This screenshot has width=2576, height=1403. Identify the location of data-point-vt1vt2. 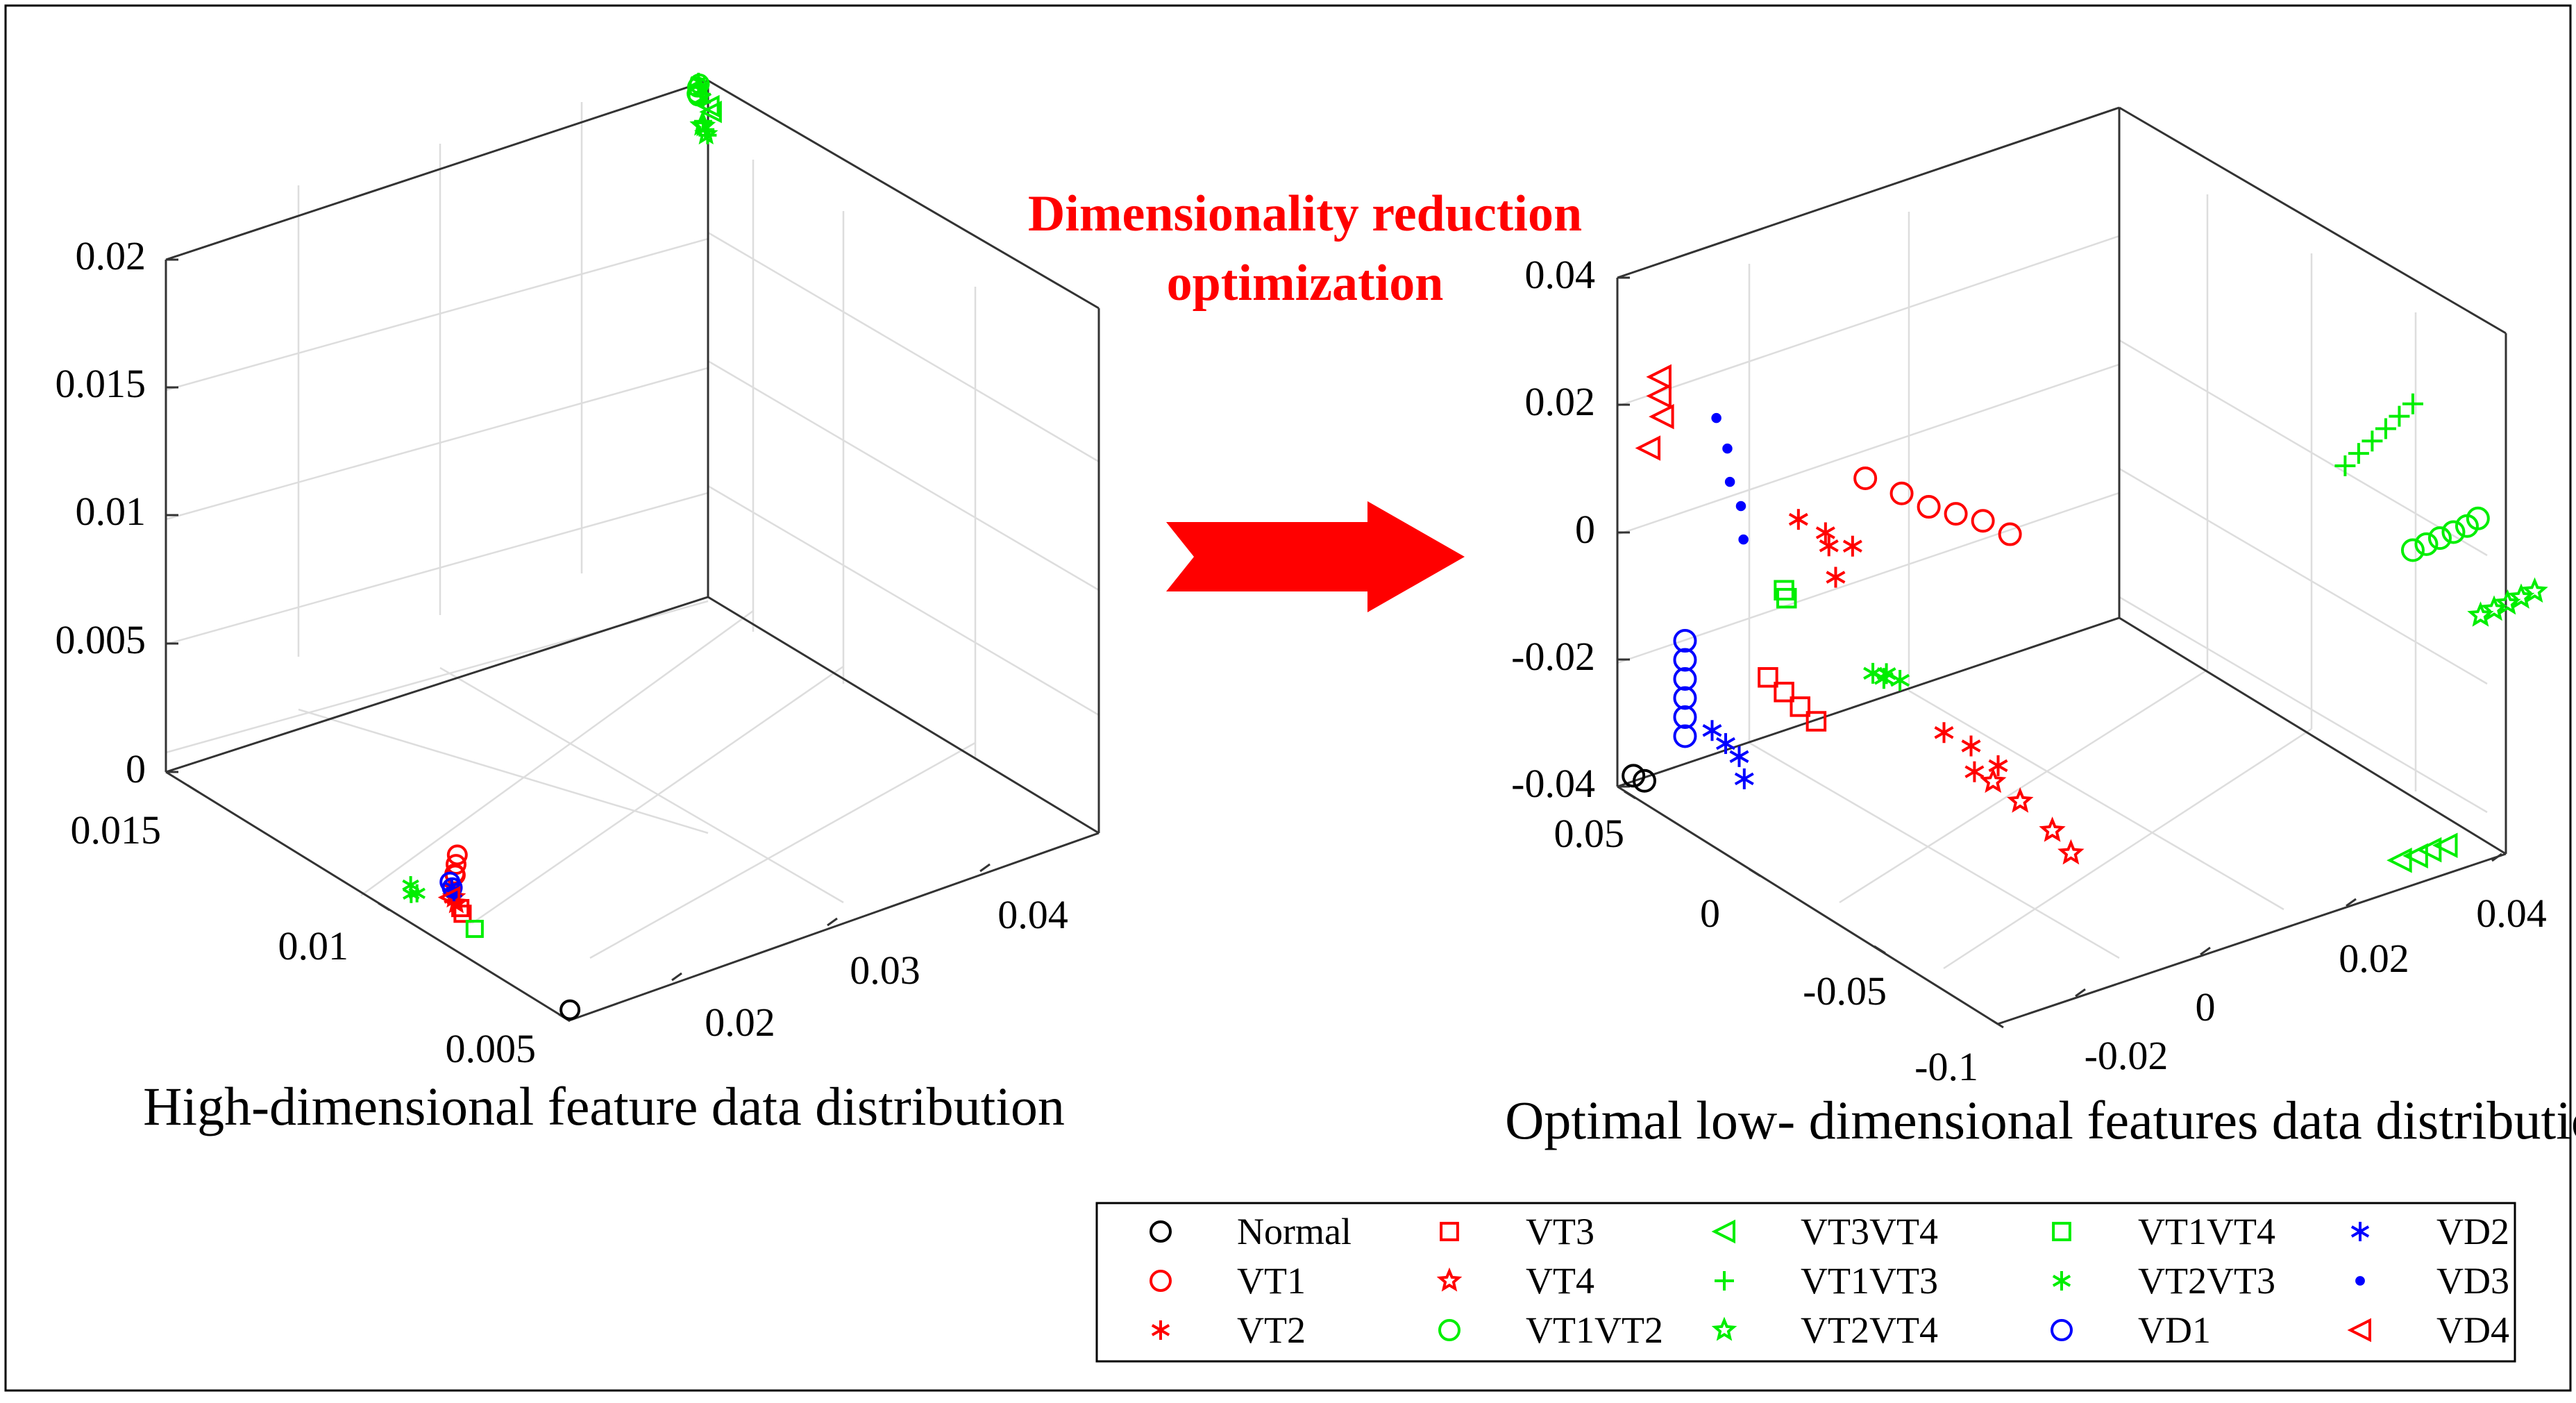
(2453, 532).